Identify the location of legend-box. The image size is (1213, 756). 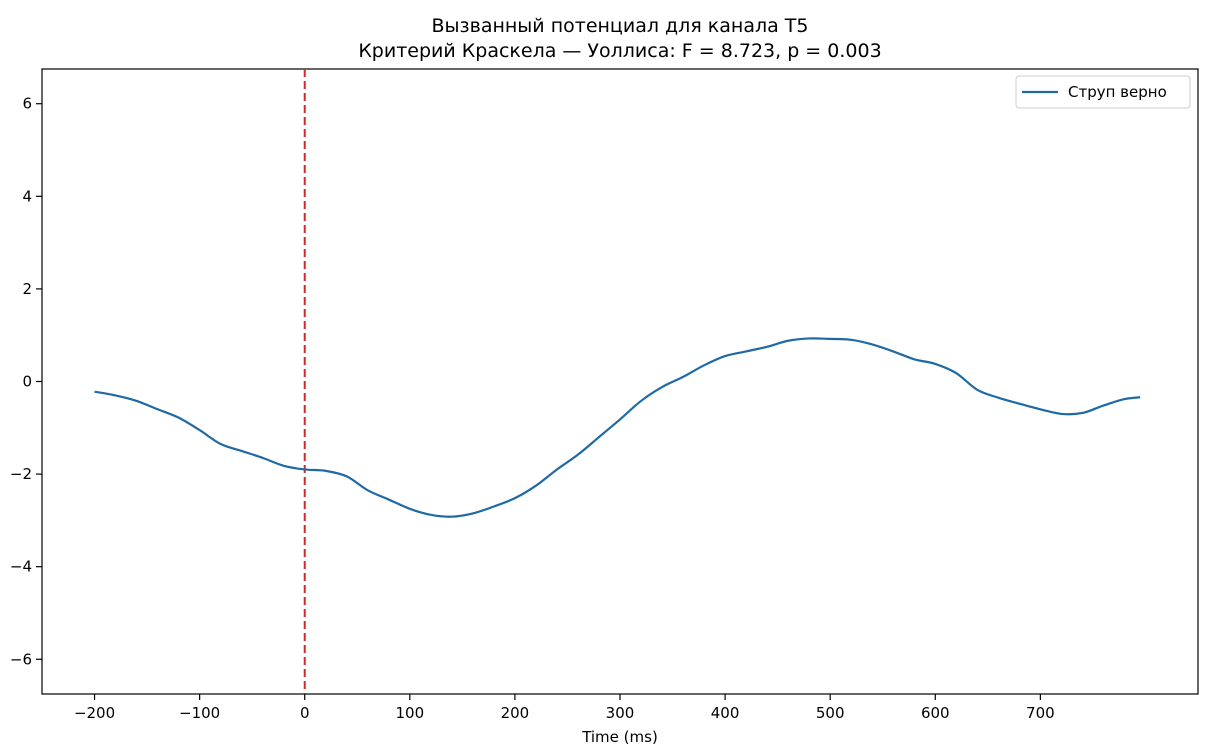
(1103, 92).